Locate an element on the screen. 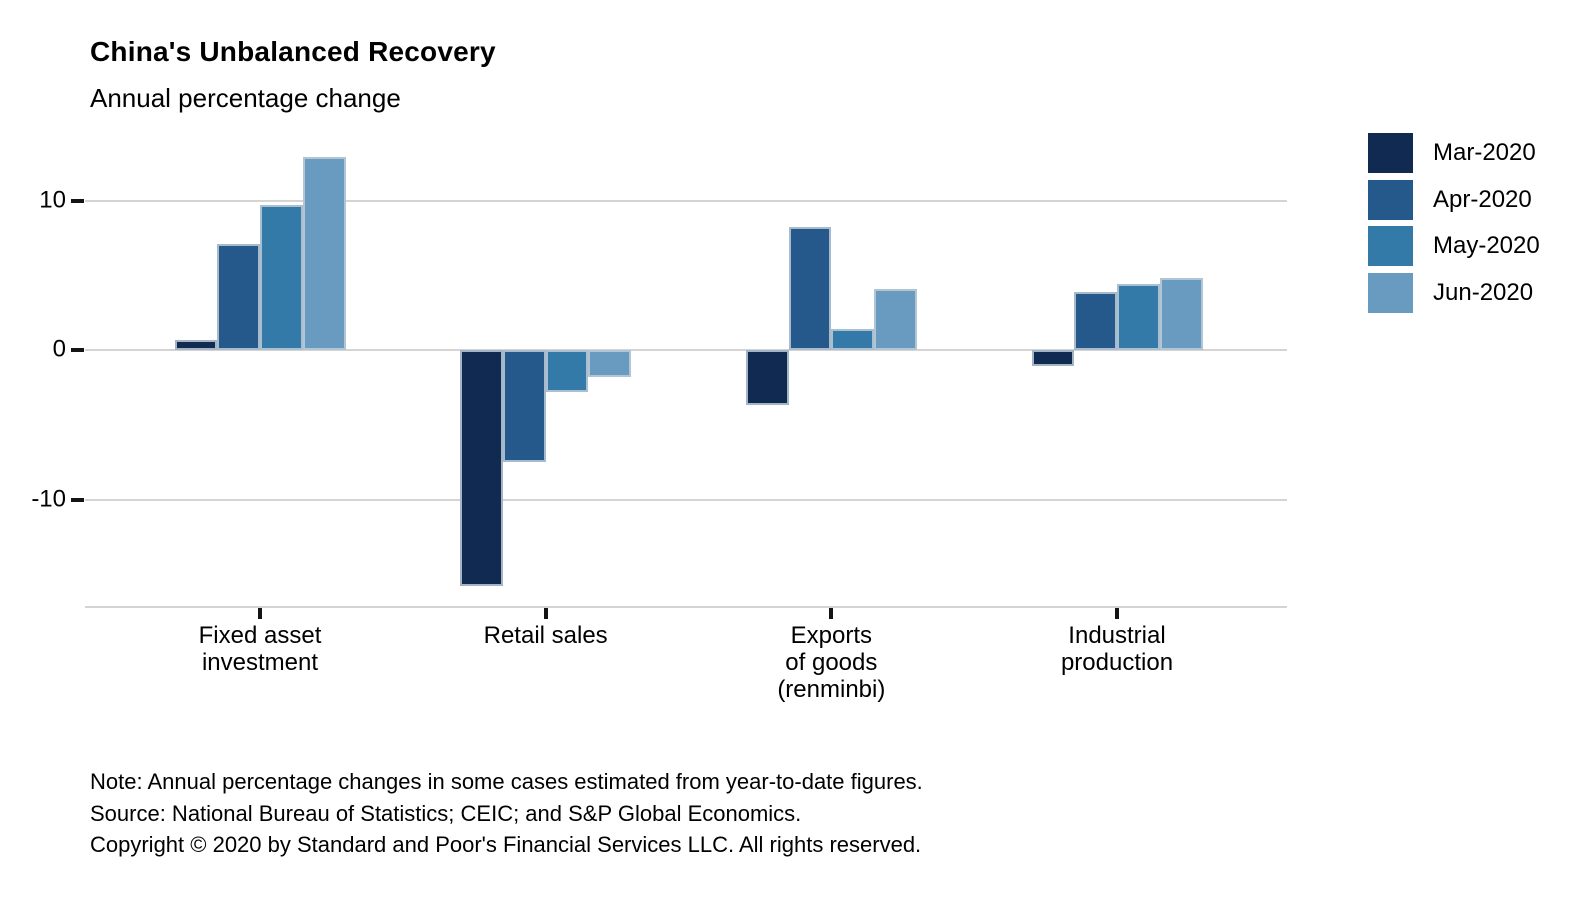 This screenshot has width=1570, height=898. bar-mar-2020-fixed-asset-investment is located at coordinates (196, 344).